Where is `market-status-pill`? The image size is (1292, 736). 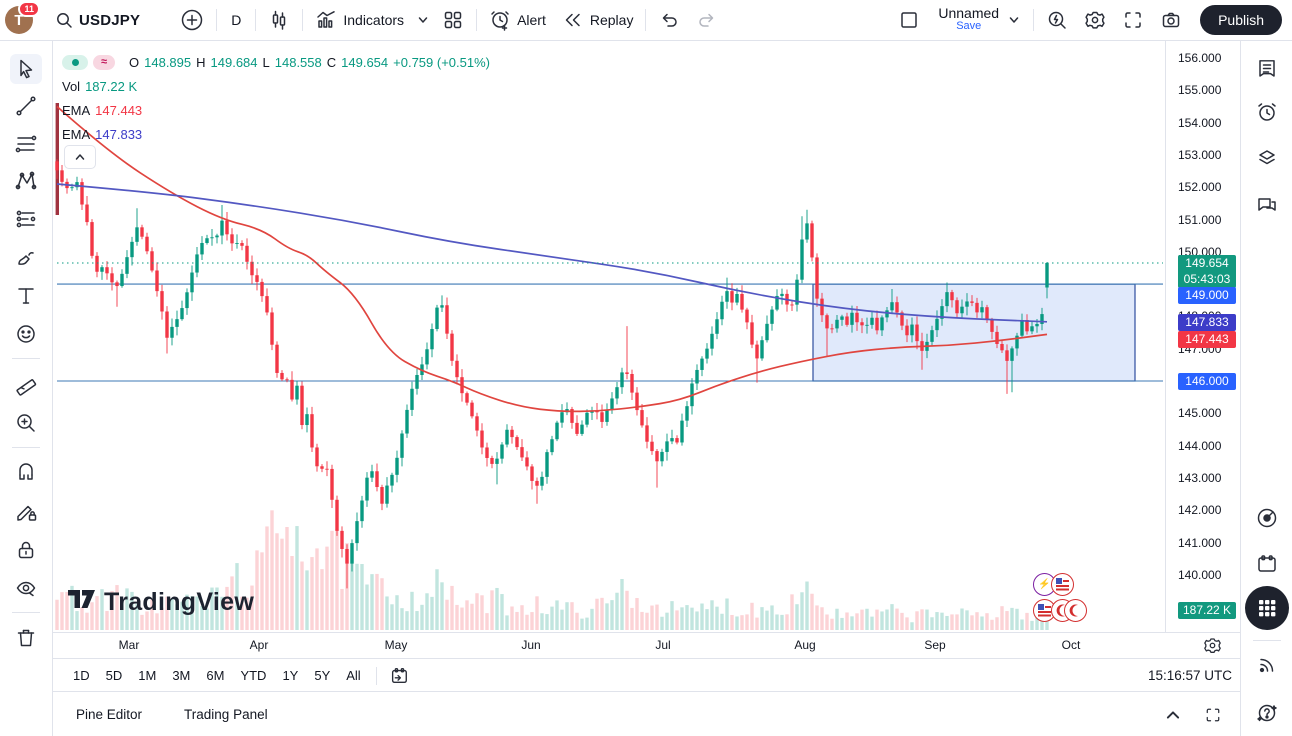 market-status-pill is located at coordinates (75, 62).